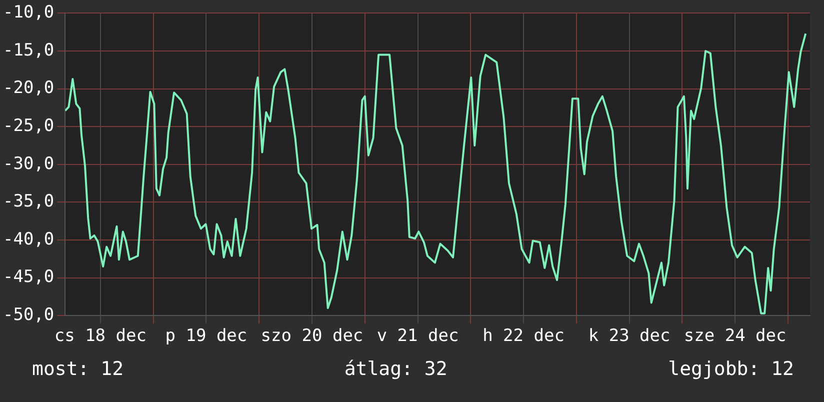 This screenshot has height=402, width=824. What do you see at coordinates (396, 369) in the screenshot?
I see `text: átlag: 32` at bounding box center [396, 369].